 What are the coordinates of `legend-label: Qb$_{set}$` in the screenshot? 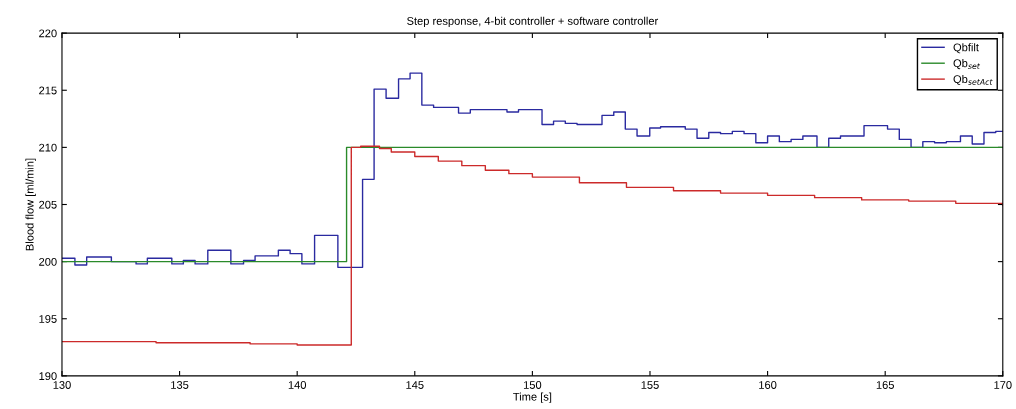 It's located at (967, 64).